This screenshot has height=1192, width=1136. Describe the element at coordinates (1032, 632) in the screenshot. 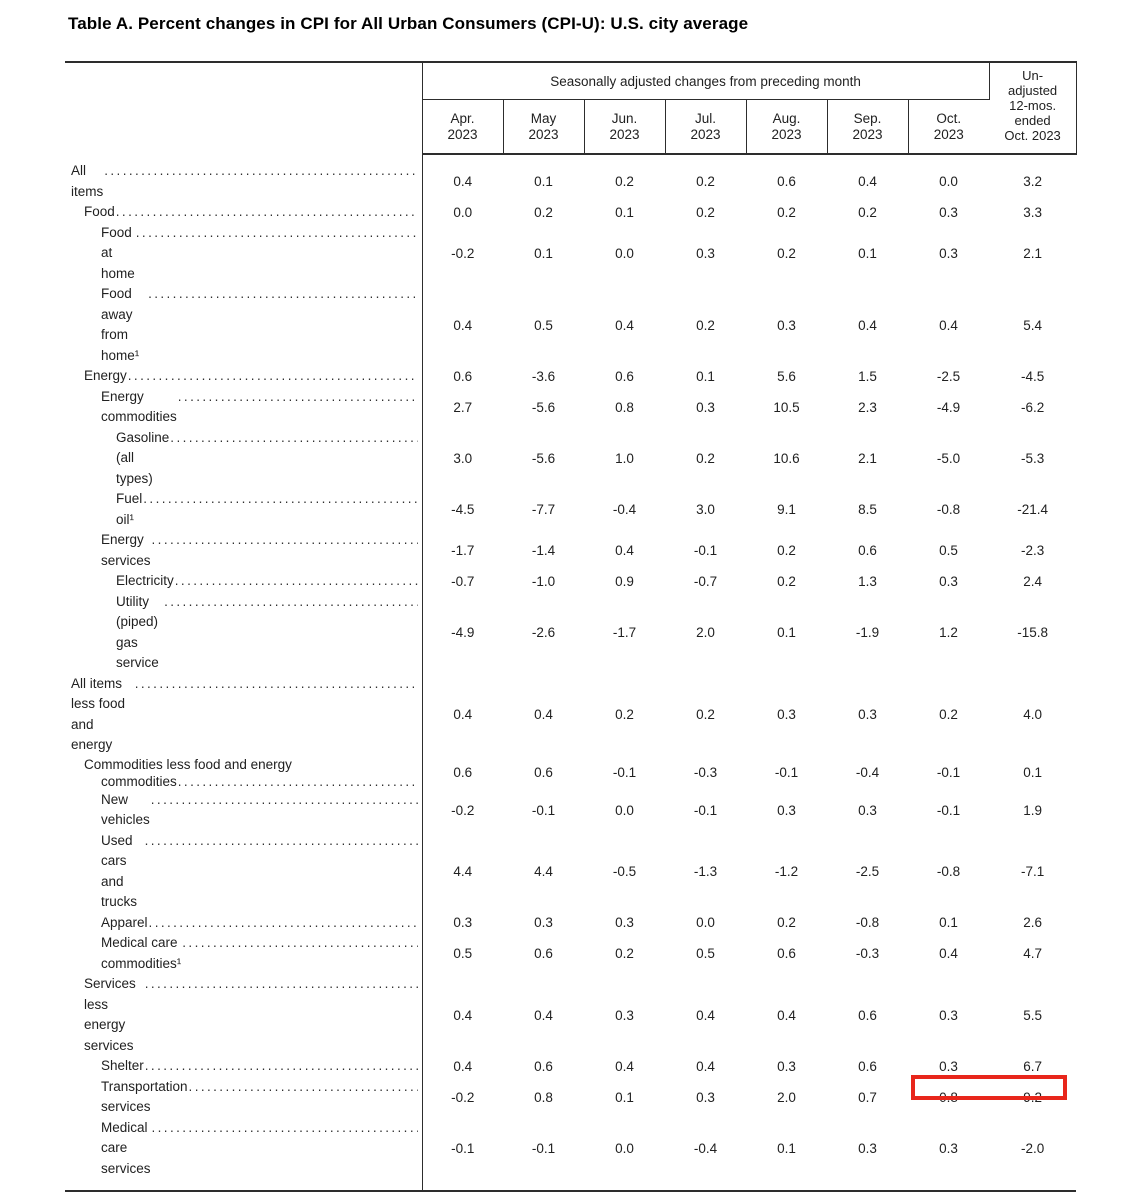

I see `value-cell: -15.8` at that location.